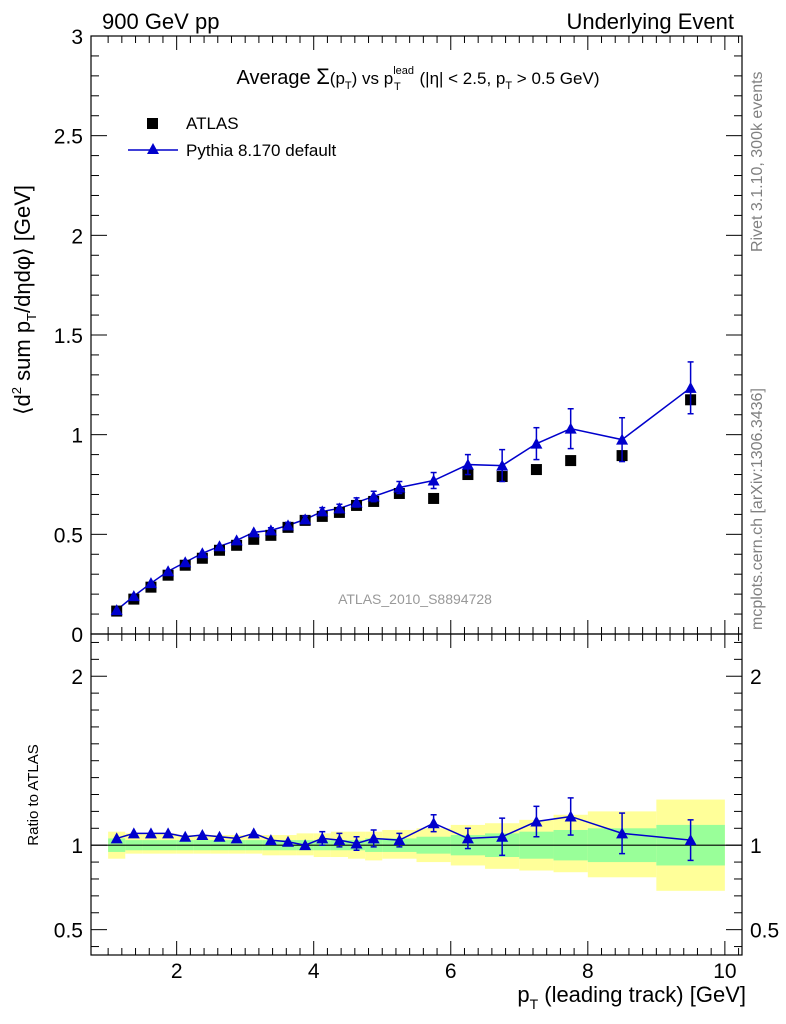 This screenshot has width=786, height=1024. Describe the element at coordinates (152, 123) in the screenshot. I see `legend-marker-atlas` at that location.